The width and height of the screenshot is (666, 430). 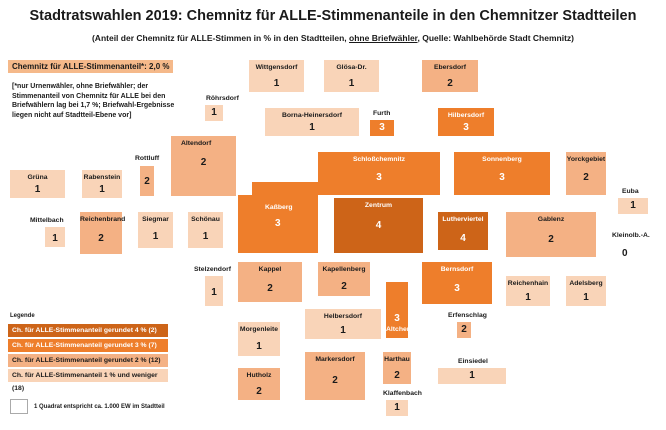 I want to click on district-morgenleite: Morgenleite 1, so click(x=259, y=339).